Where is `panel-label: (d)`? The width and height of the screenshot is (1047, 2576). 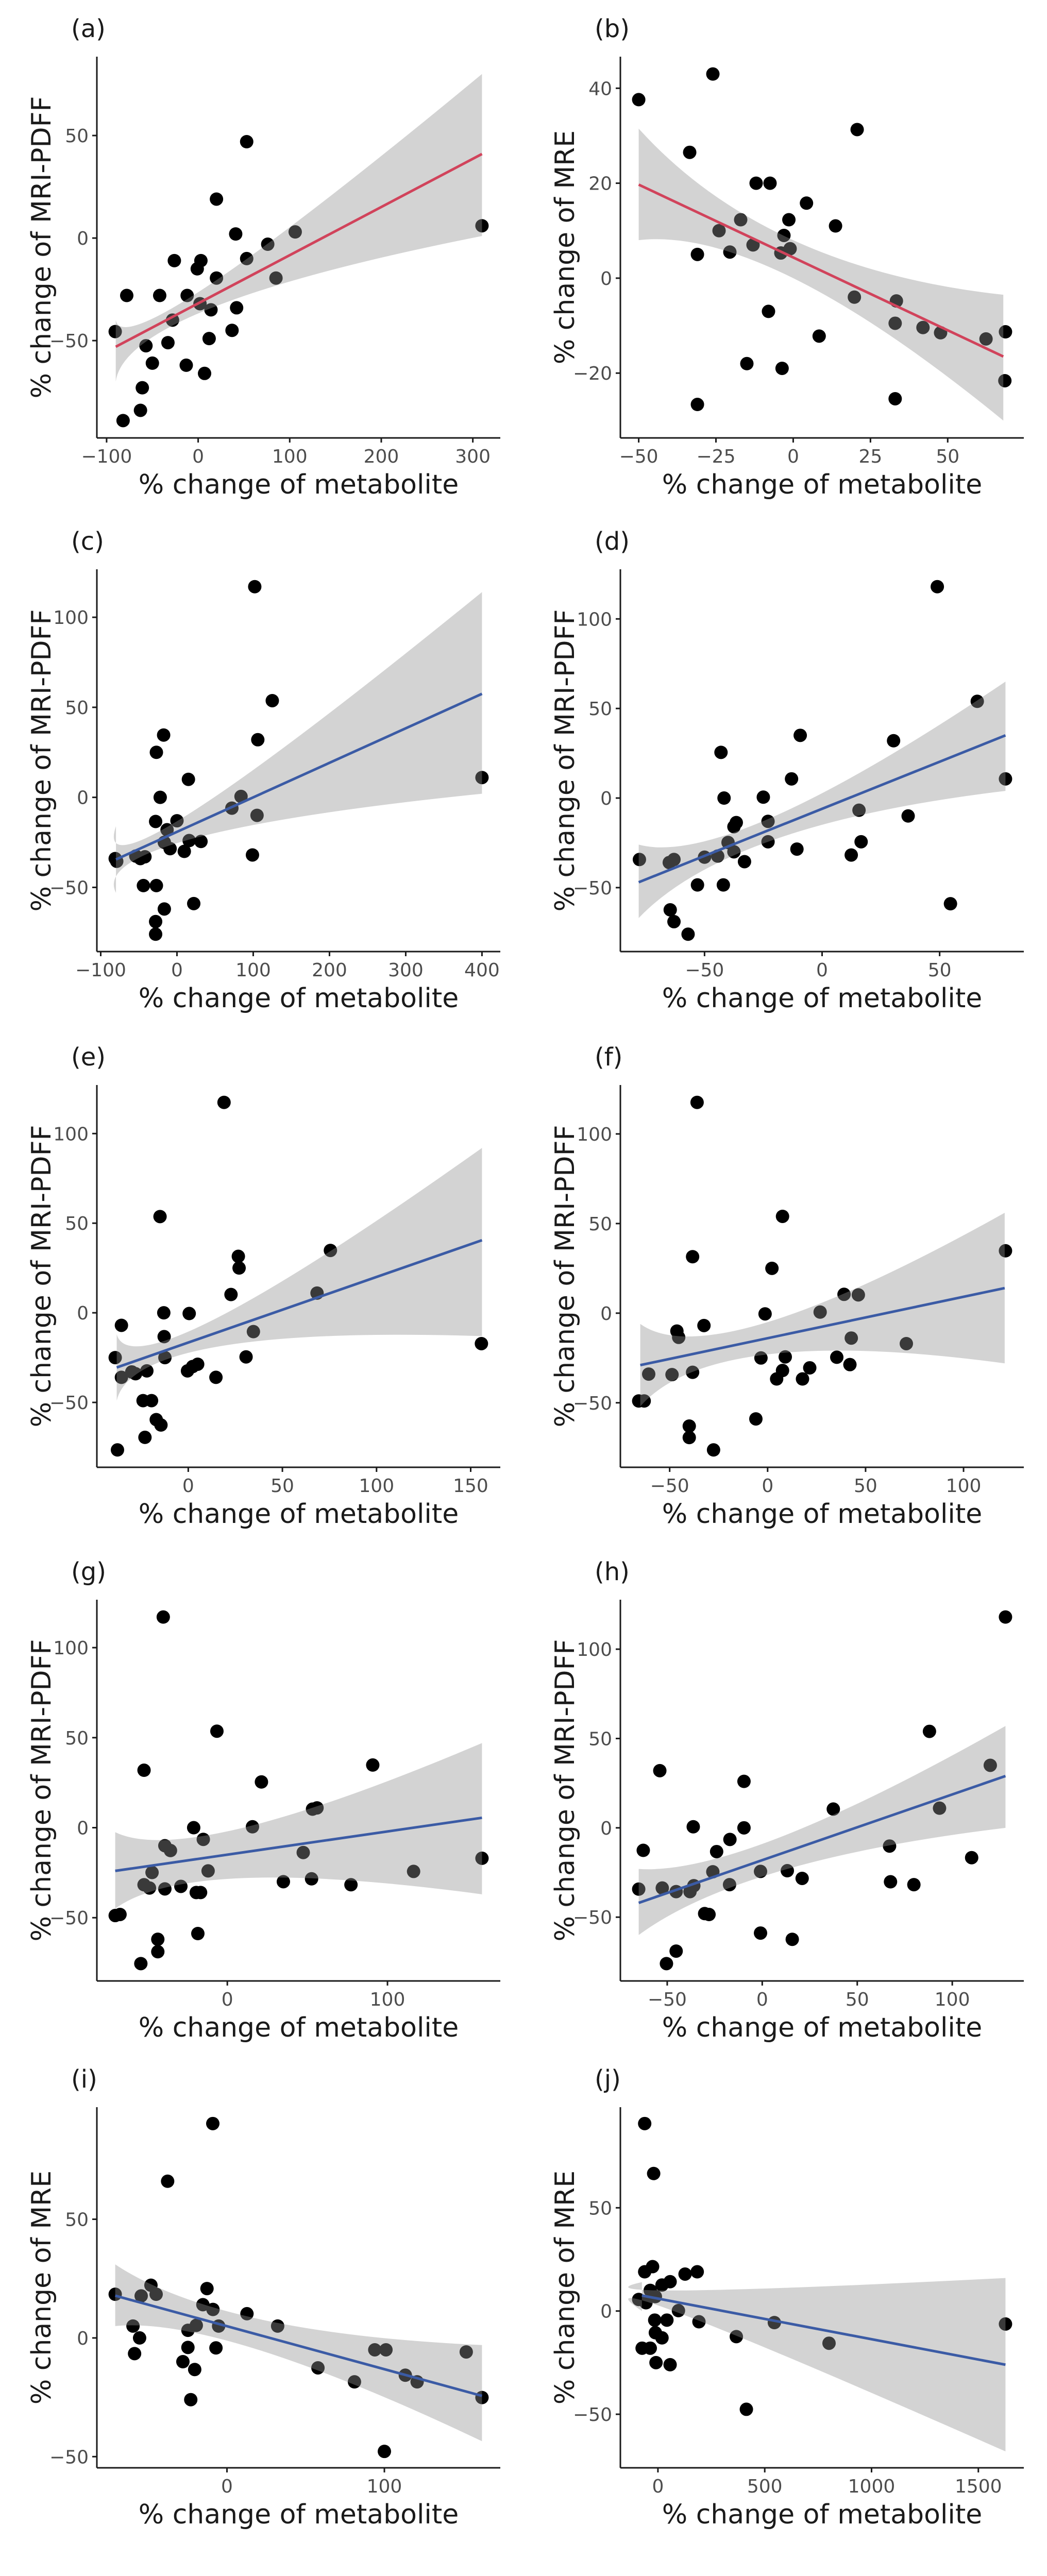 panel-label: (d) is located at coordinates (612, 541).